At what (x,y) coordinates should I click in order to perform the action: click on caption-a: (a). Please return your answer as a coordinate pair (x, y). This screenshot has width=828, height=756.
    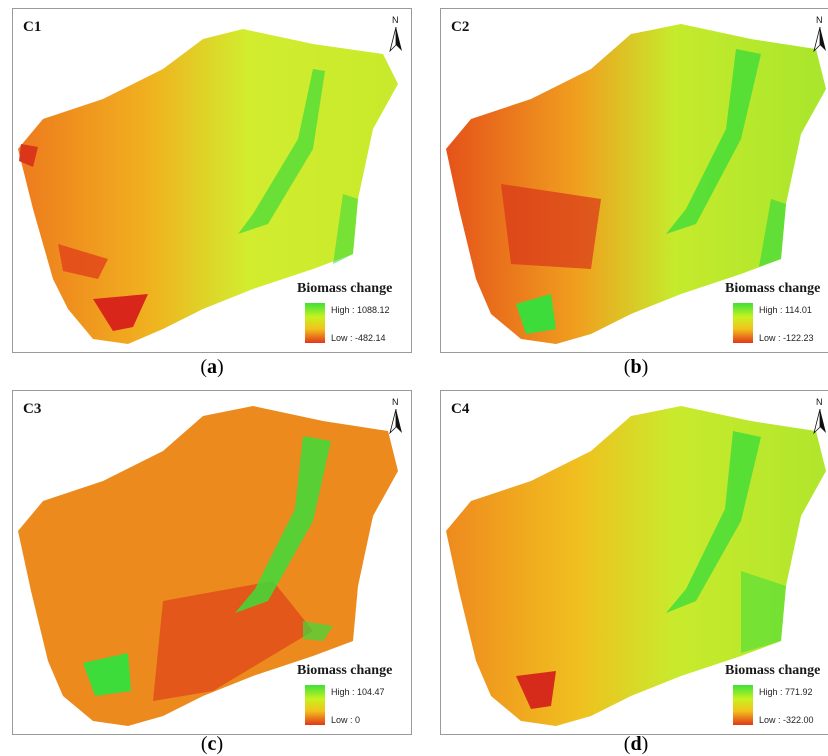
    Looking at the image, I should click on (212, 367).